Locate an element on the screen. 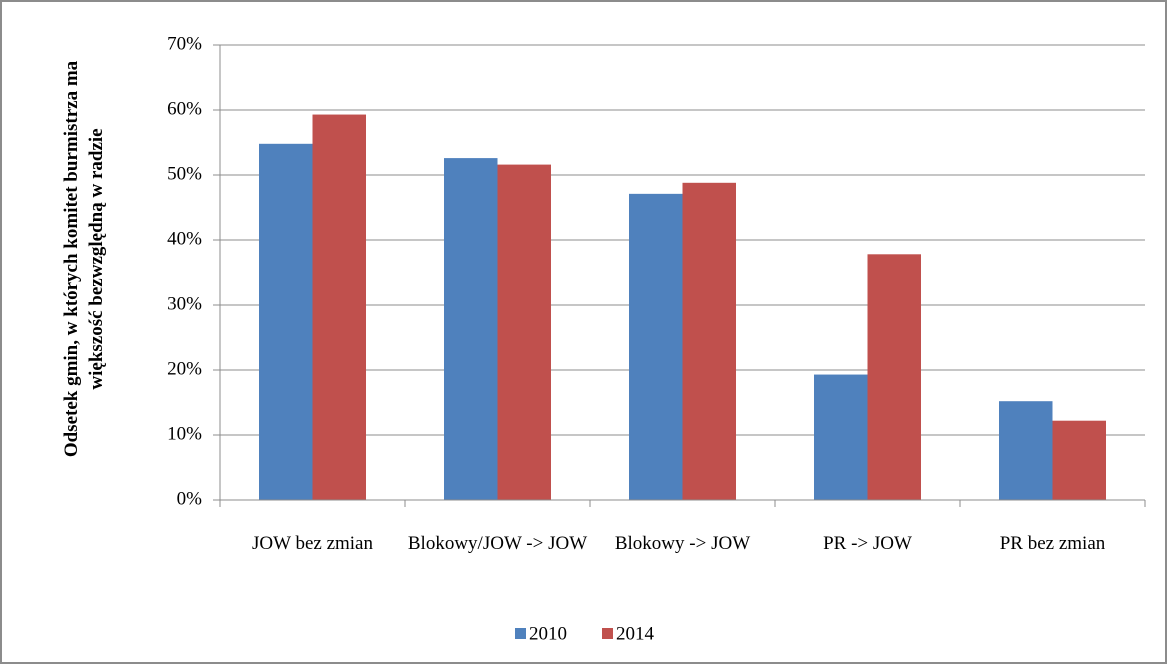 Image resolution: width=1167 pixels, height=664 pixels. y-tick-label: 40% is located at coordinates (184, 238).